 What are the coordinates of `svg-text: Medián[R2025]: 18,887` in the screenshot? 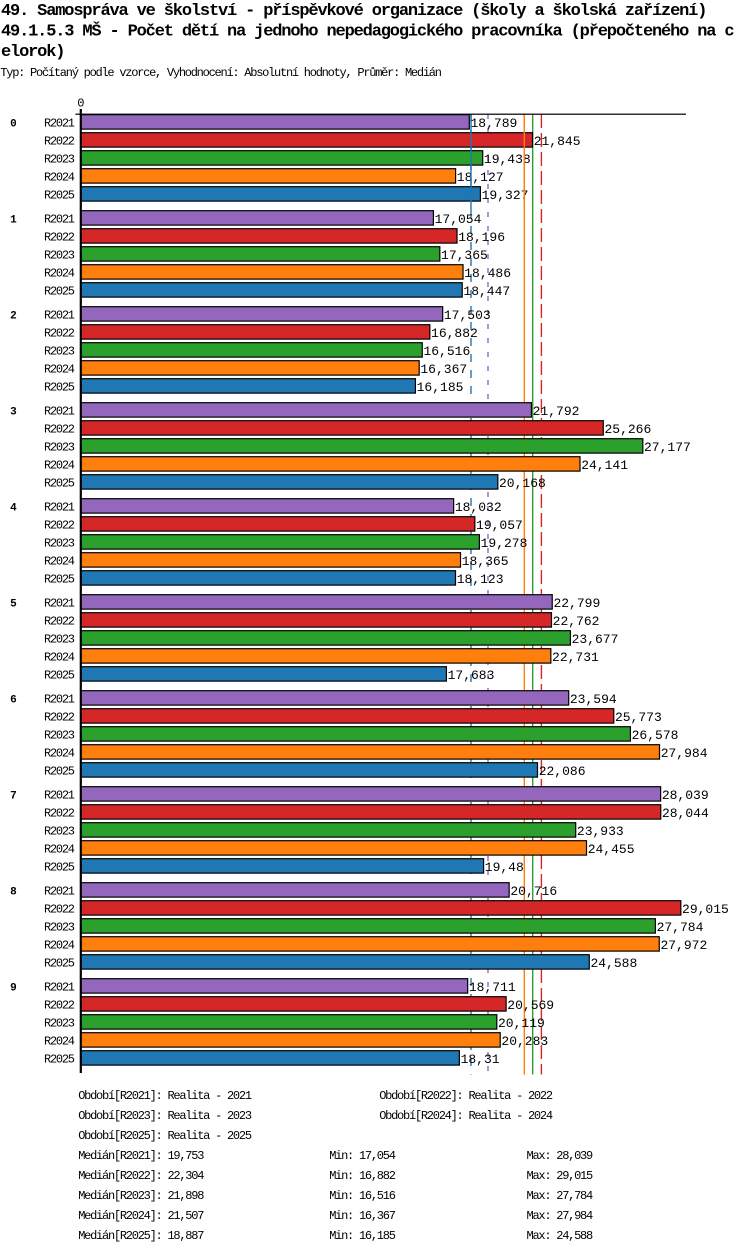 It's located at (141, 1236).